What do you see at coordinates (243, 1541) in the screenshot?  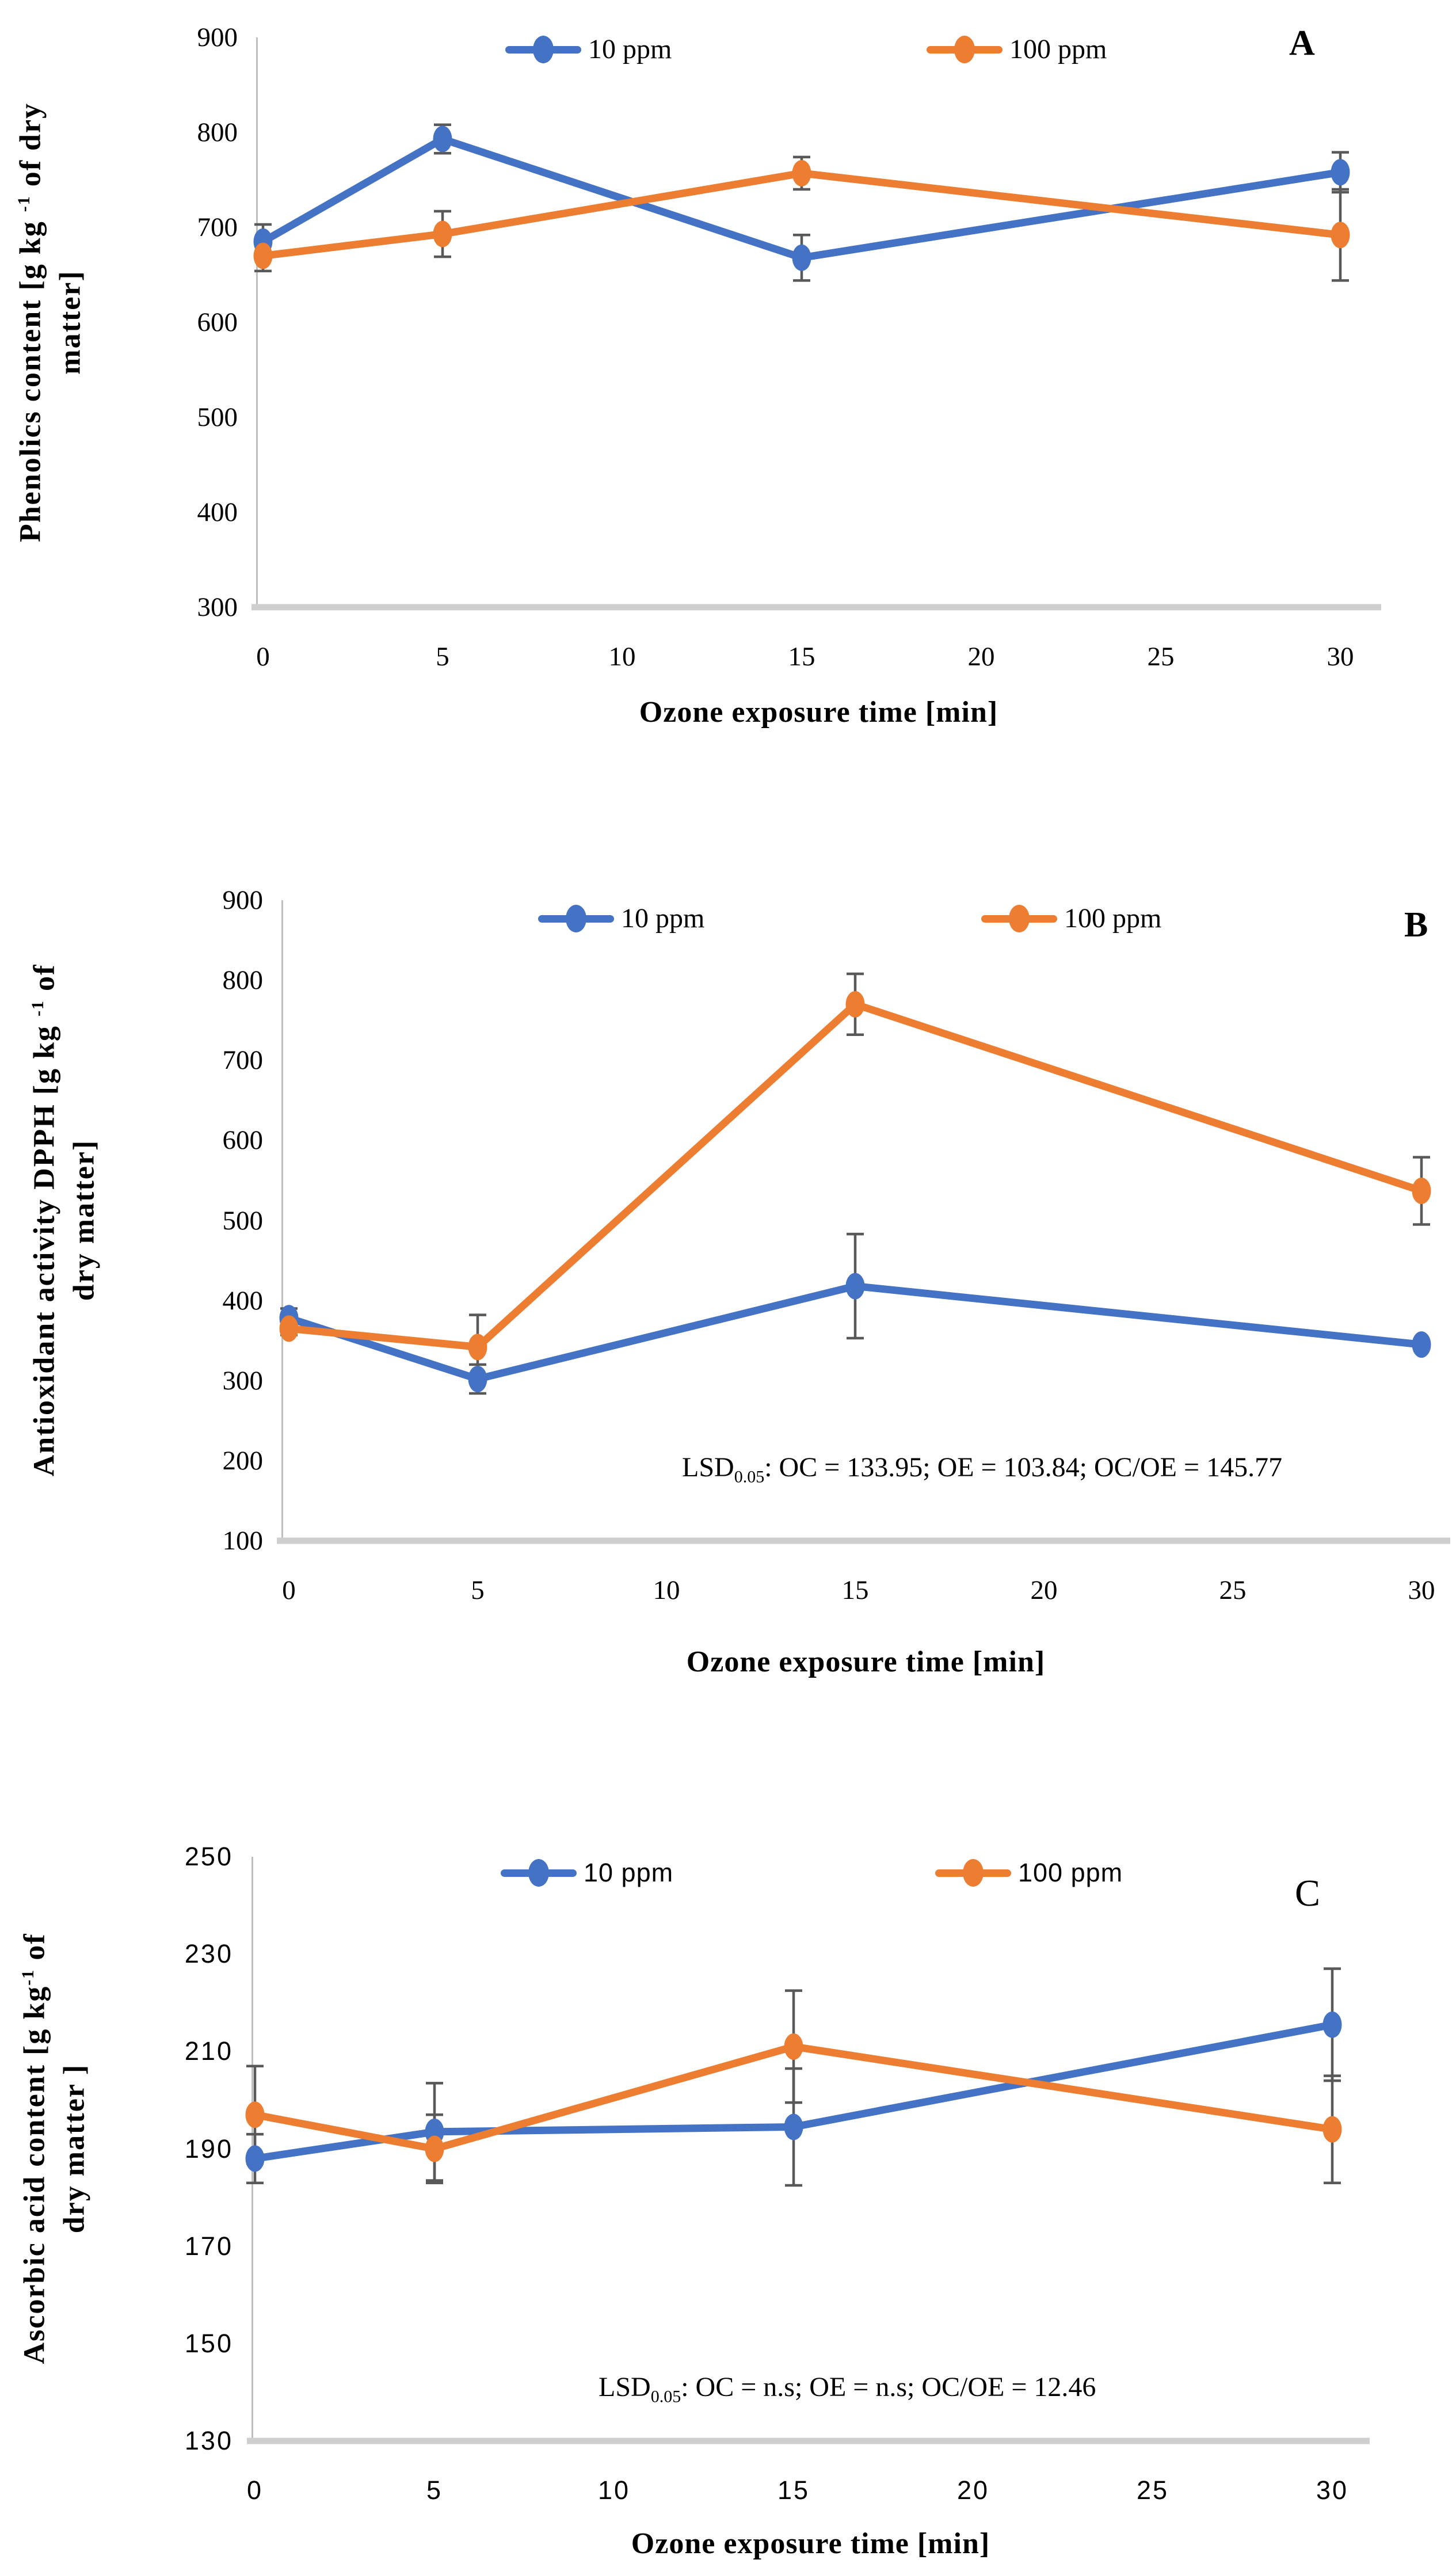 I see `y-tick-label: 100` at bounding box center [243, 1541].